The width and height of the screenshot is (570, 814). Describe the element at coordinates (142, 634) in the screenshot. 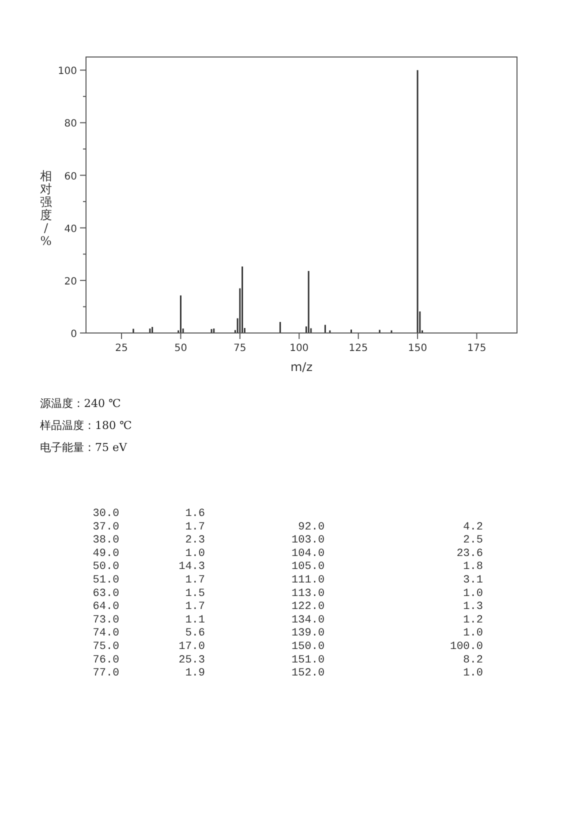

I see `text: 74.0 5.6` at that location.